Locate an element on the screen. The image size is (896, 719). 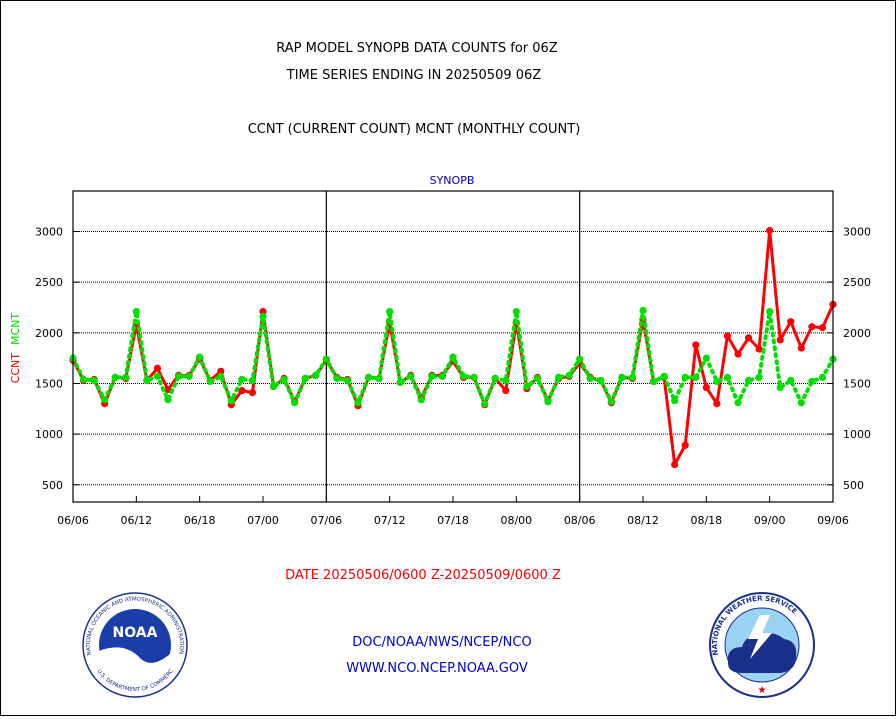
x-tick-label: 07/06 is located at coordinates (326, 520).